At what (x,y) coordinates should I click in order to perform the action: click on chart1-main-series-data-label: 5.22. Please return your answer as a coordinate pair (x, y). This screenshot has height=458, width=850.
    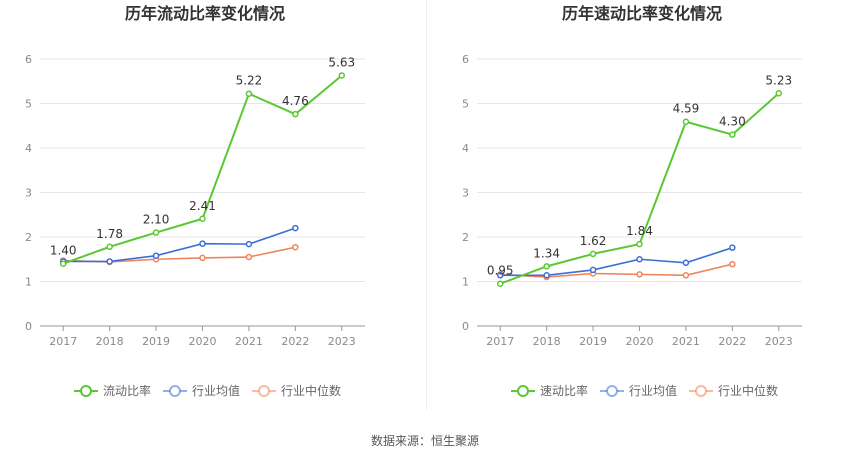
    Looking at the image, I should click on (249, 81).